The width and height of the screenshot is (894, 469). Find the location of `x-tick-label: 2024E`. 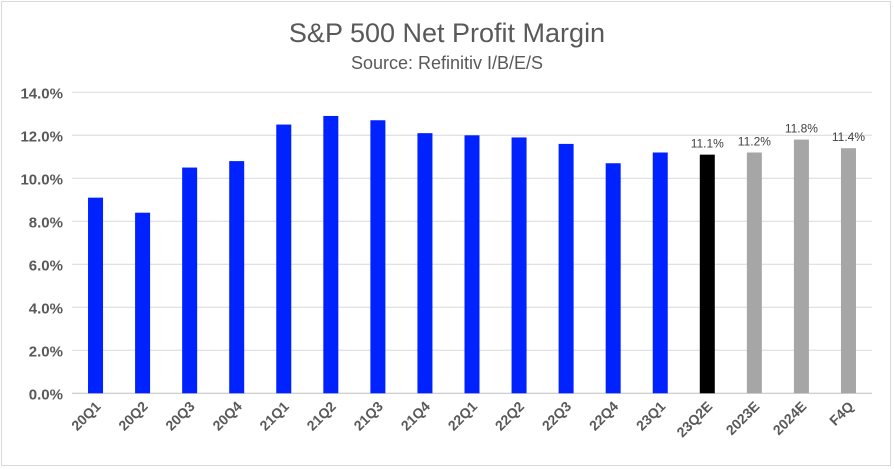

x-tick-label: 2024E is located at coordinates (790, 418).